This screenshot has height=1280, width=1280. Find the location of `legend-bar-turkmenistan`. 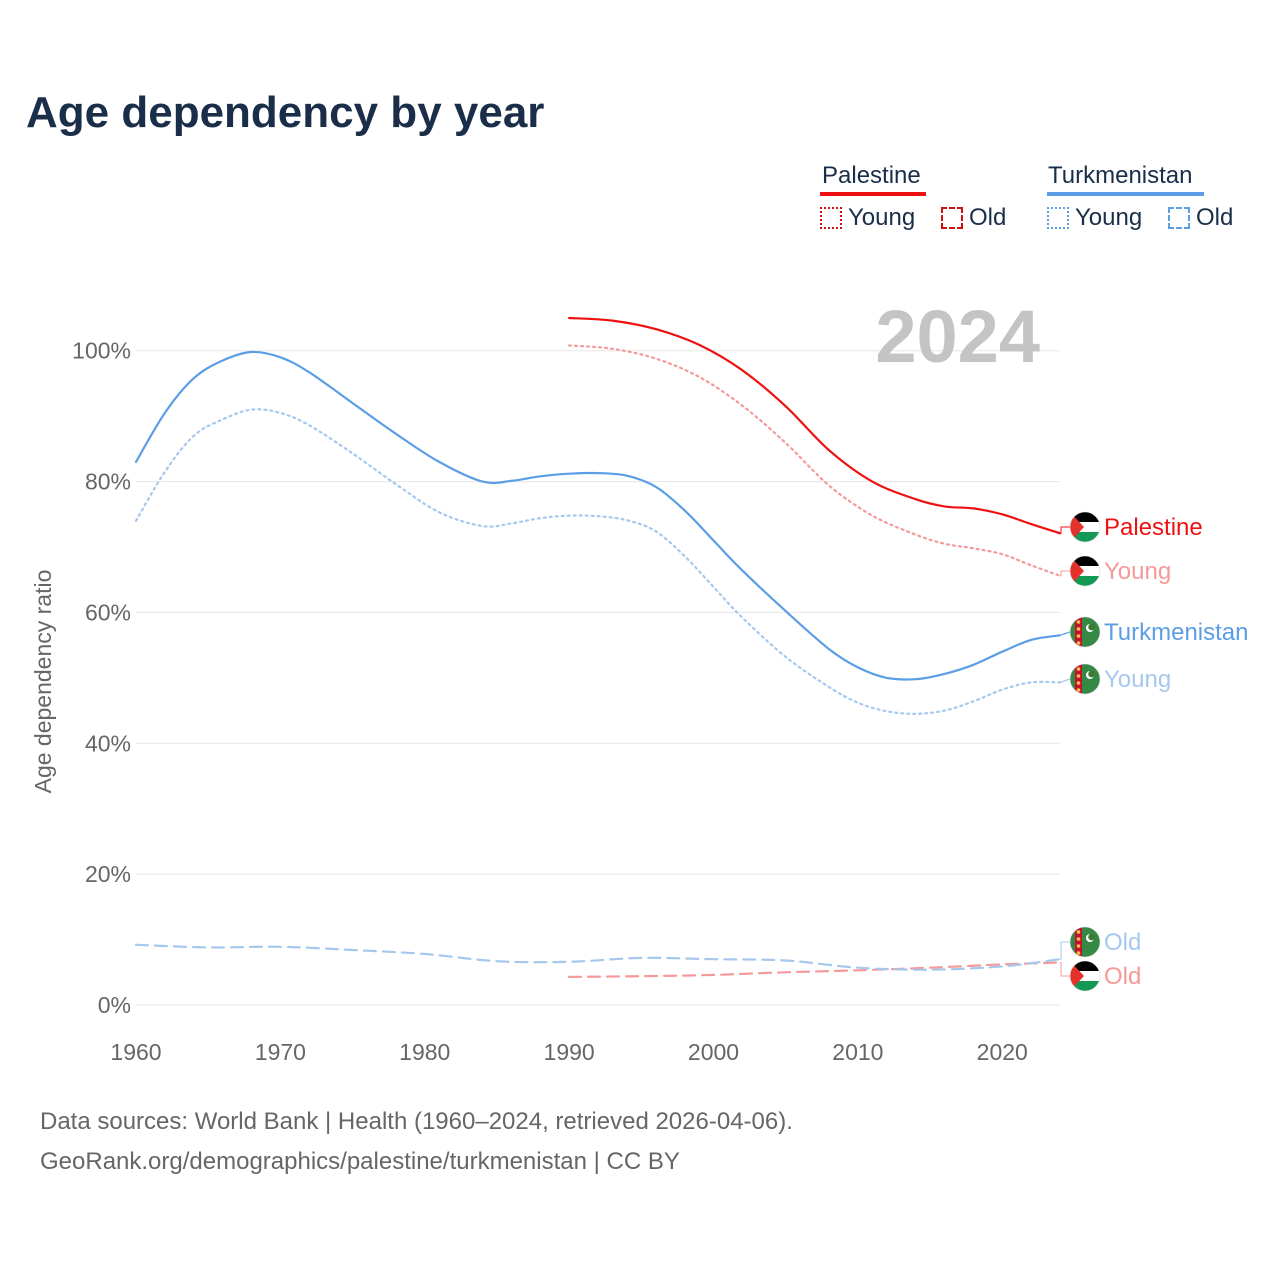

legend-bar-turkmenistan is located at coordinates (1125, 194).